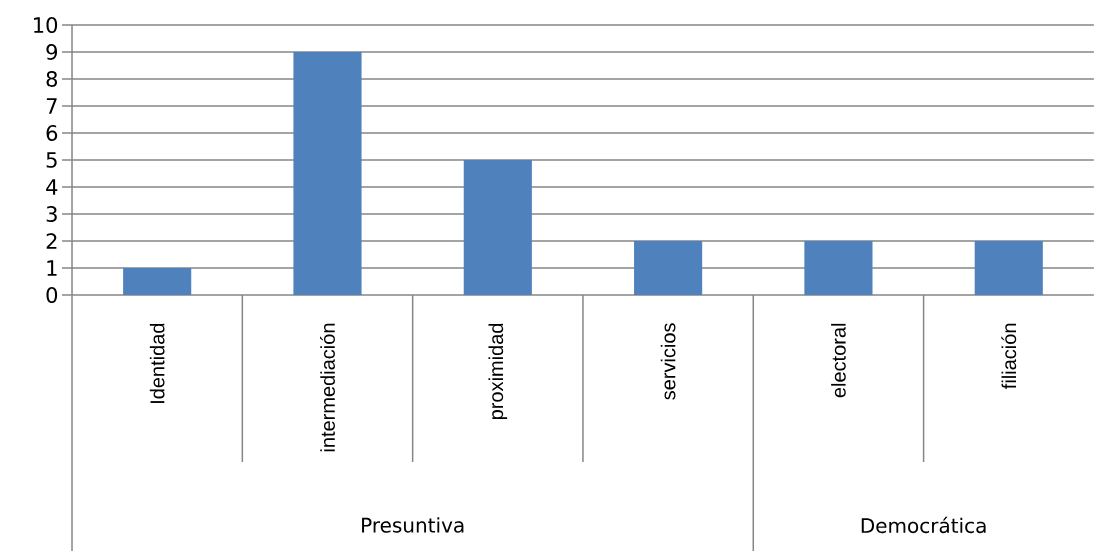  Describe the element at coordinates (52, 79) in the screenshot. I see `y-tick-label: 8` at that location.